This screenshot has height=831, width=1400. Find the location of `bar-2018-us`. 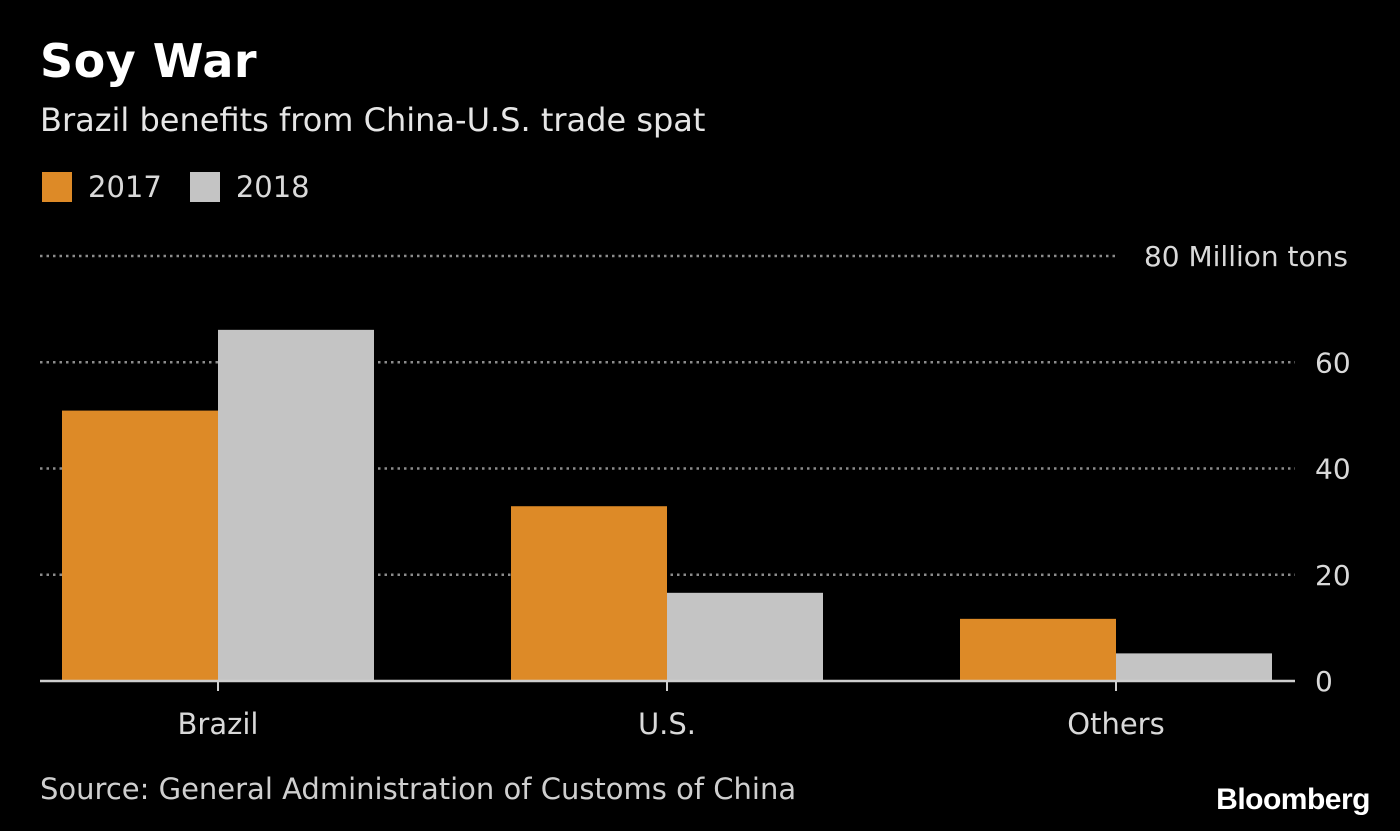

bar-2018-us is located at coordinates (745, 636).